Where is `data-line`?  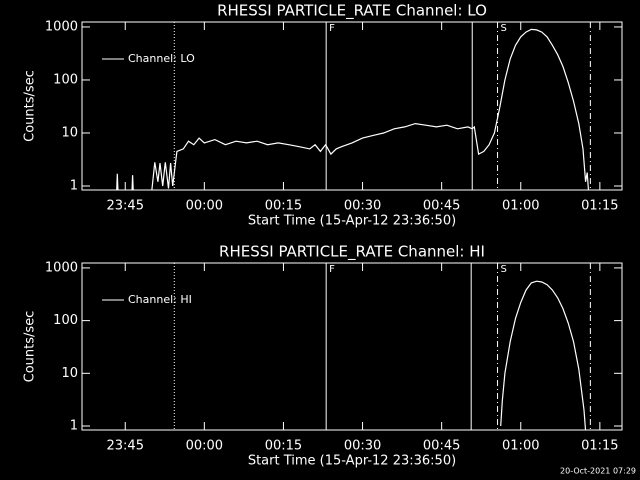
data-line is located at coordinates (543, 355).